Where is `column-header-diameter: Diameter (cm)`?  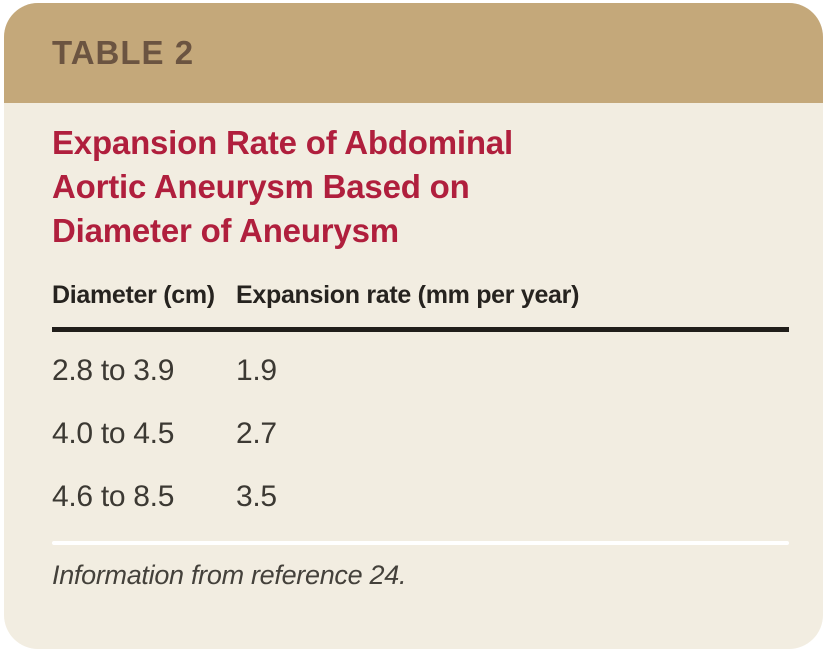
column-header-diameter: Diameter (cm) is located at coordinates (144, 306).